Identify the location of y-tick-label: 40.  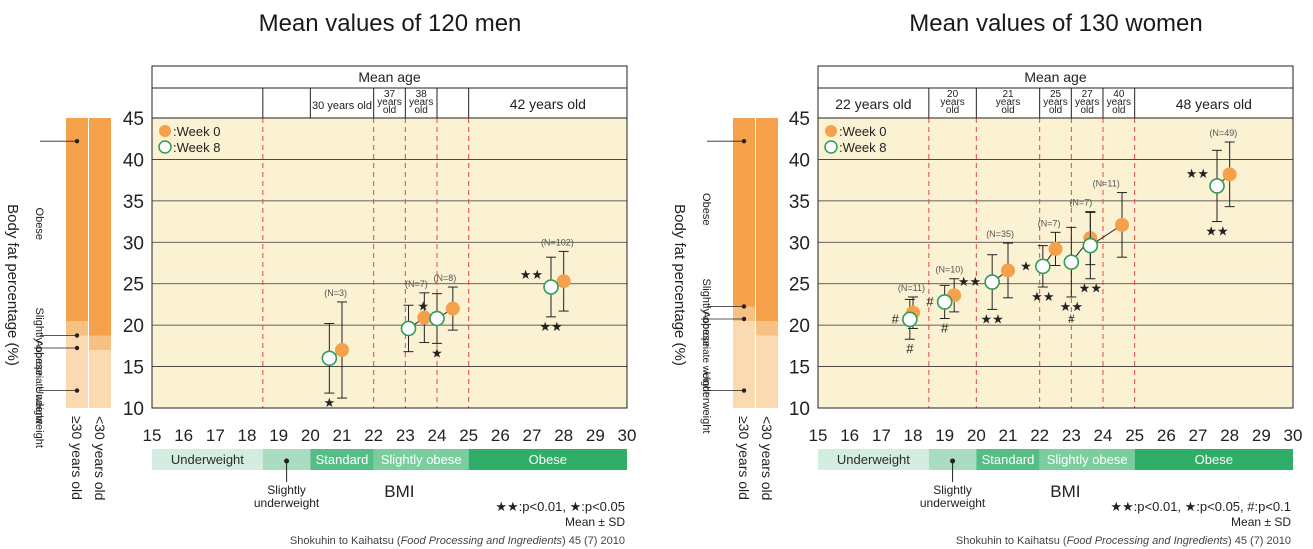
(133, 160).